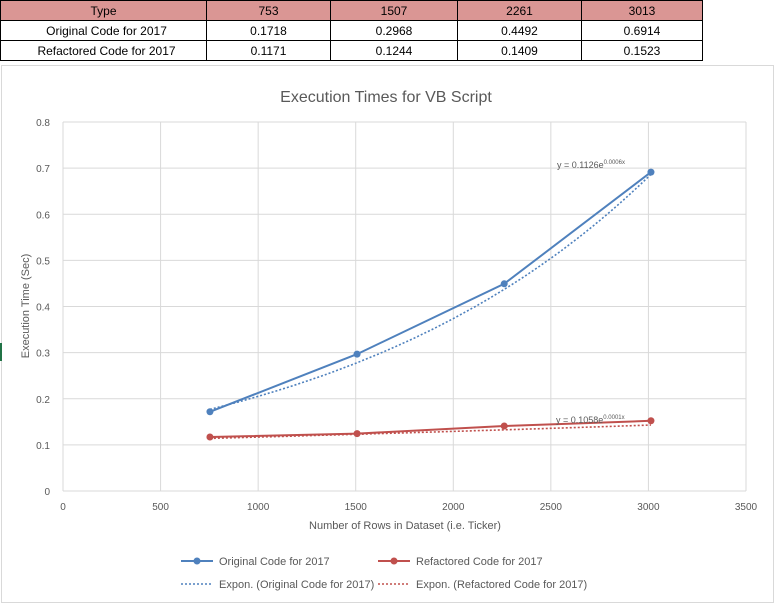  I want to click on table-cell: 0.2968, so click(394, 30).